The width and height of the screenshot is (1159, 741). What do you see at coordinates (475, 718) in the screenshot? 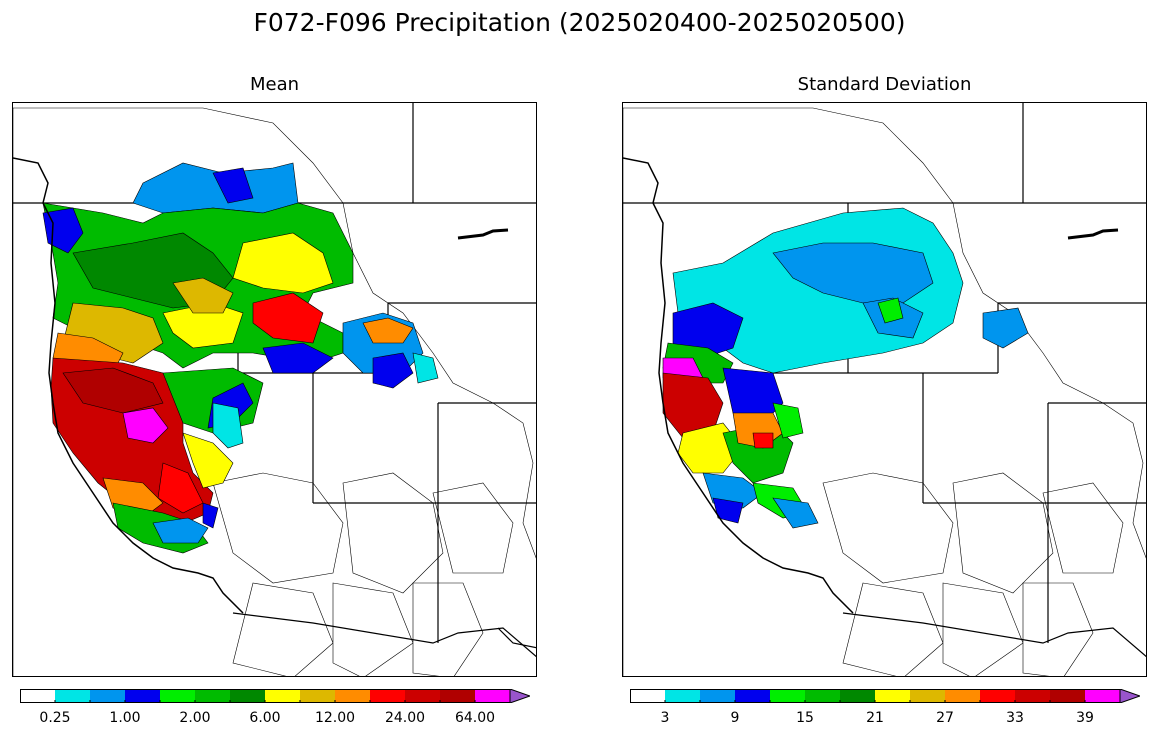
I see `colorbar-tick-label: 64.00` at bounding box center [475, 718].